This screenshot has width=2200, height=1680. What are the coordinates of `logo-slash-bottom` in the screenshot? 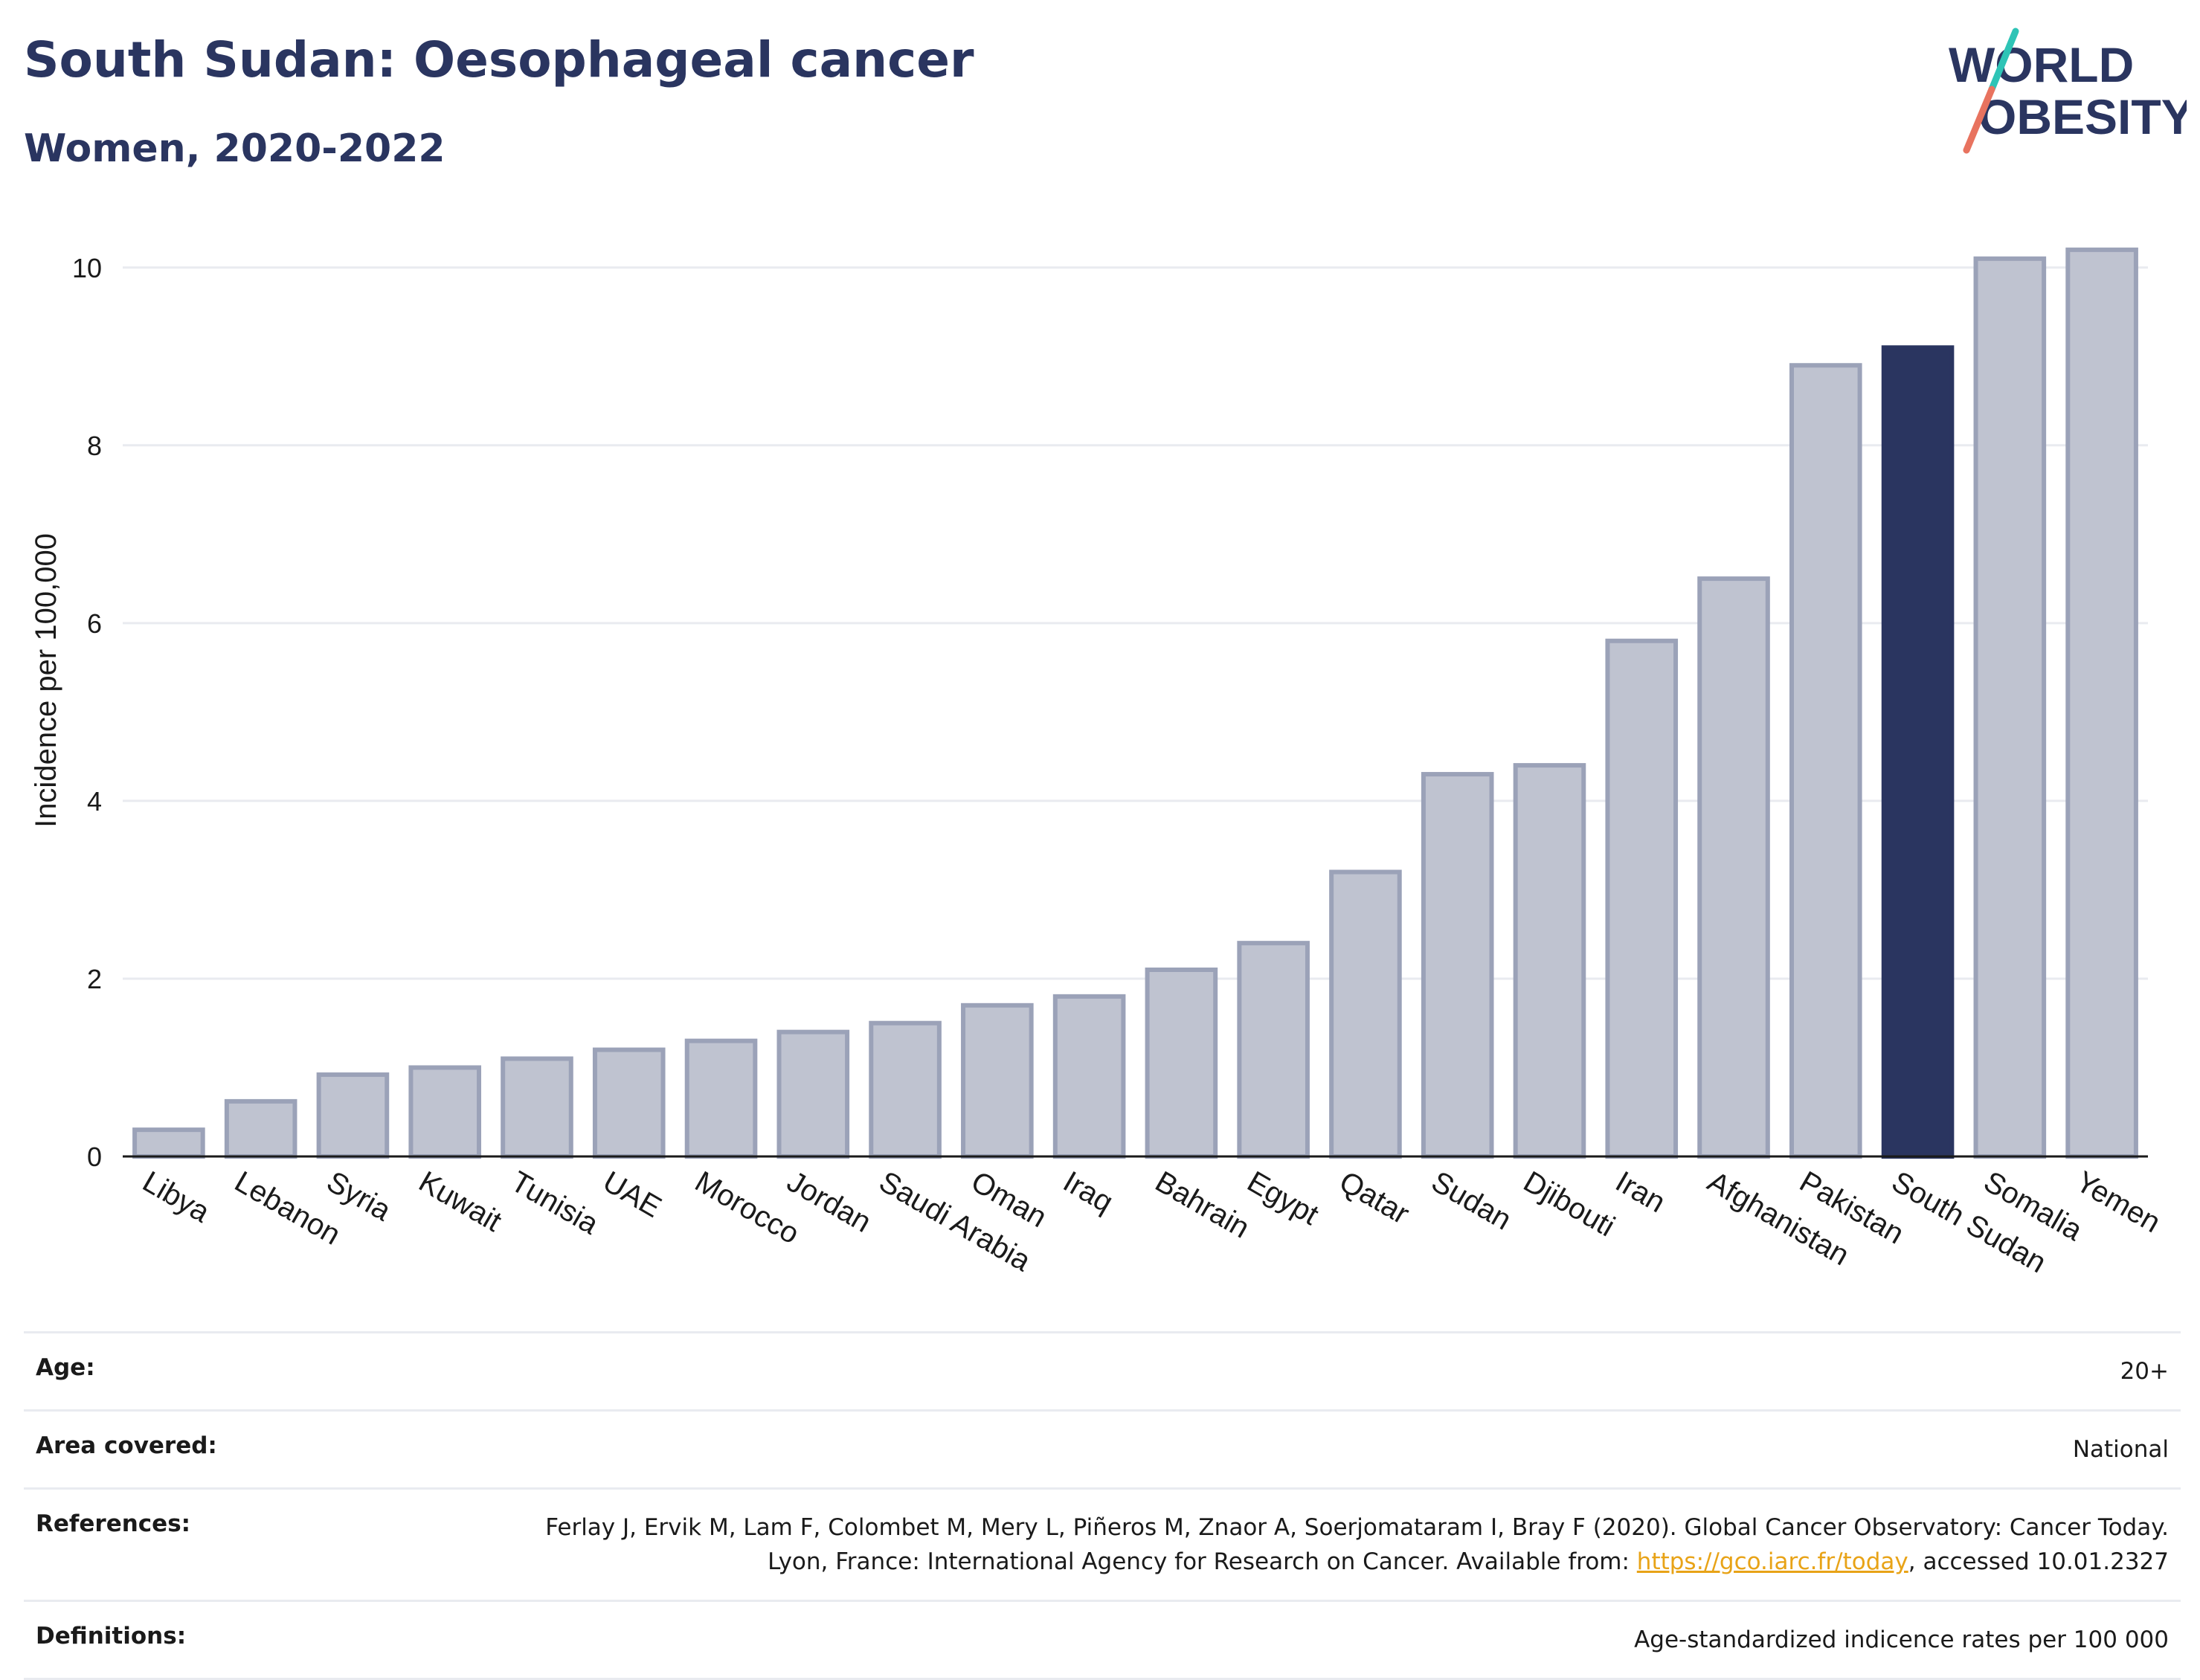 It's located at (1979, 120).